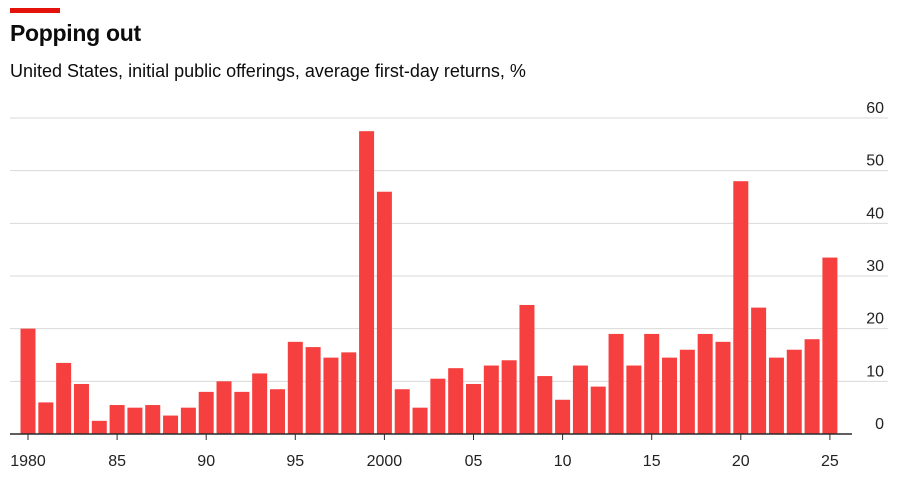  What do you see at coordinates (563, 461) in the screenshot?
I see `x-tick-label: 10` at bounding box center [563, 461].